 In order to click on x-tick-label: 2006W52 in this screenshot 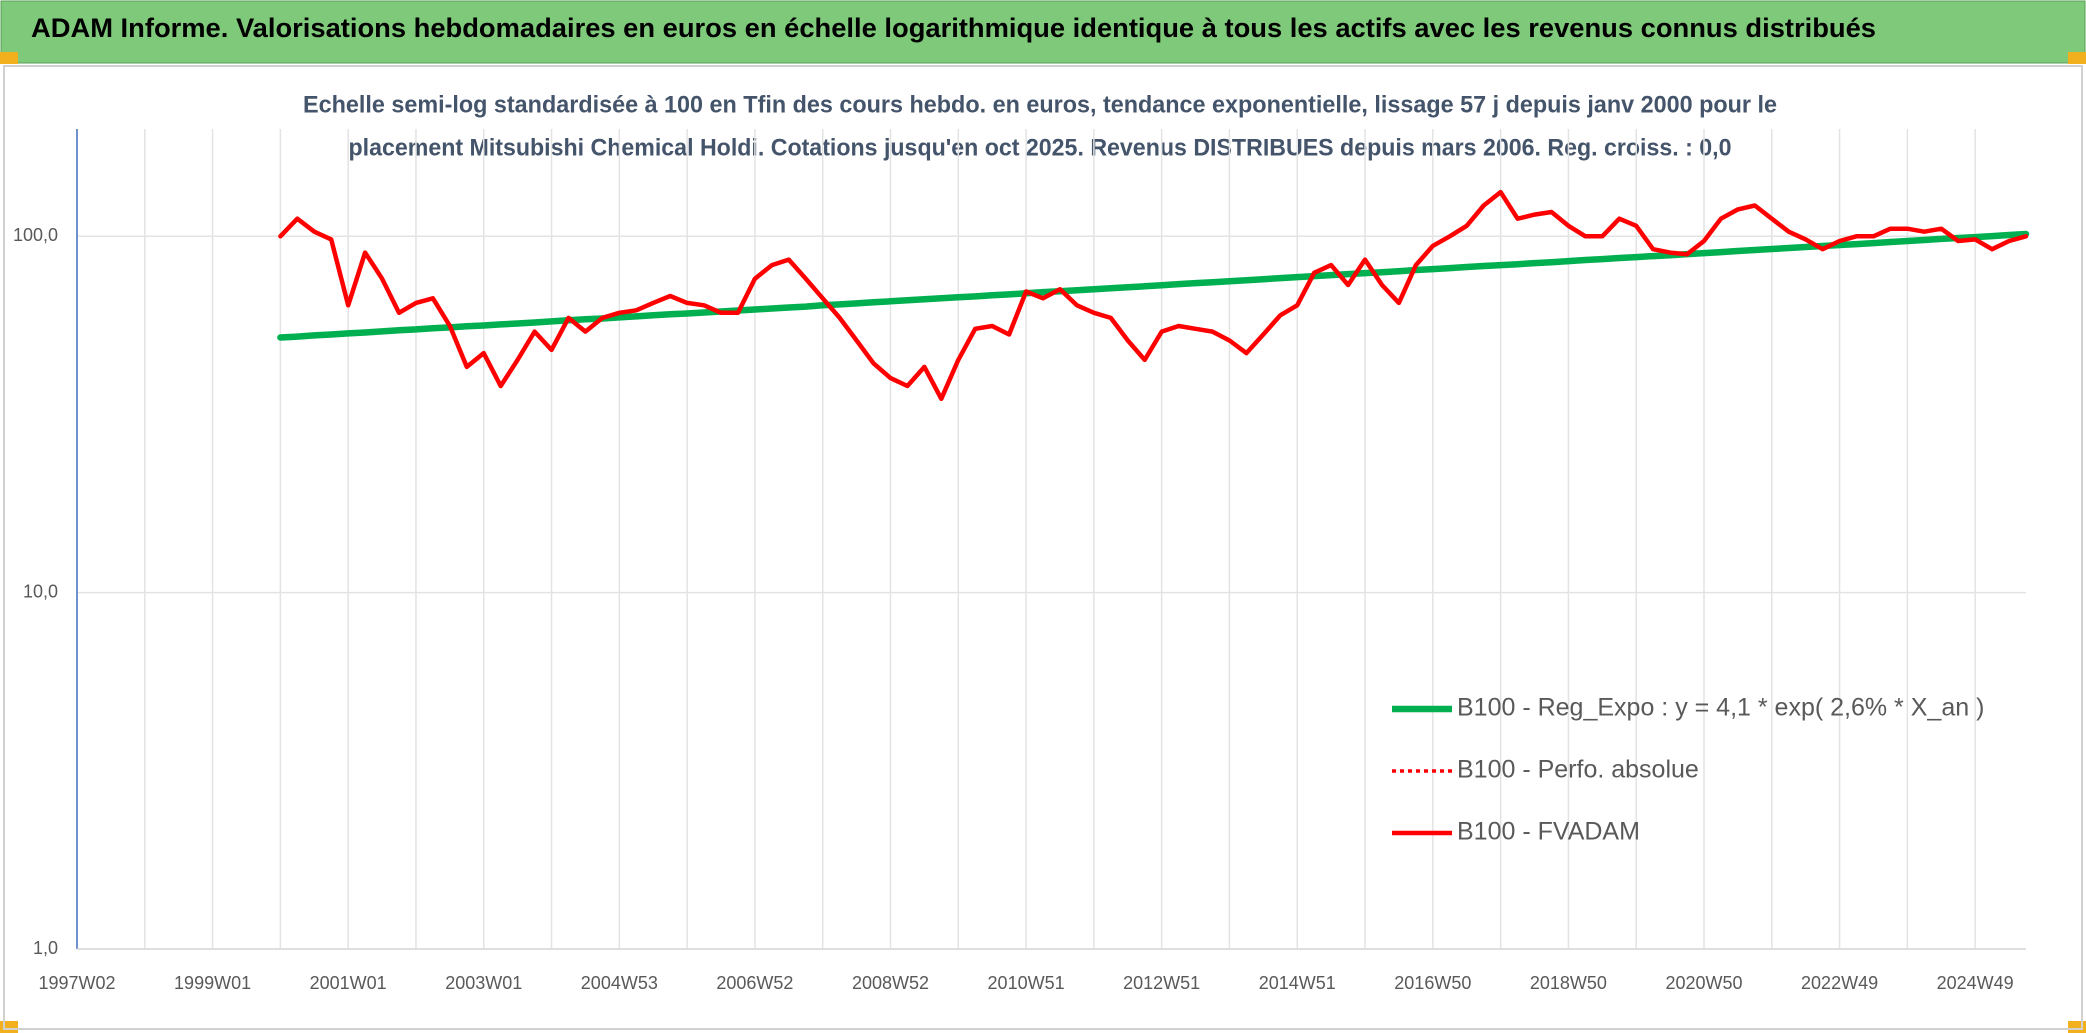, I will do `click(754, 983)`.